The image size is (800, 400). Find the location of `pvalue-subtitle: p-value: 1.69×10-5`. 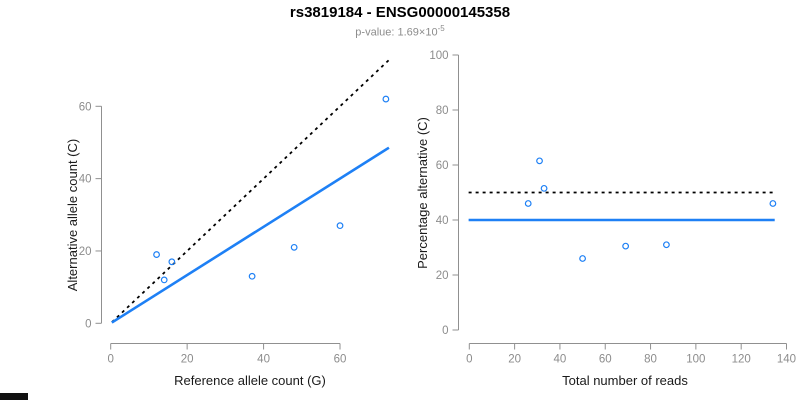

pvalue-subtitle: p-value: 1.69×10-5 is located at coordinates (400, 31).